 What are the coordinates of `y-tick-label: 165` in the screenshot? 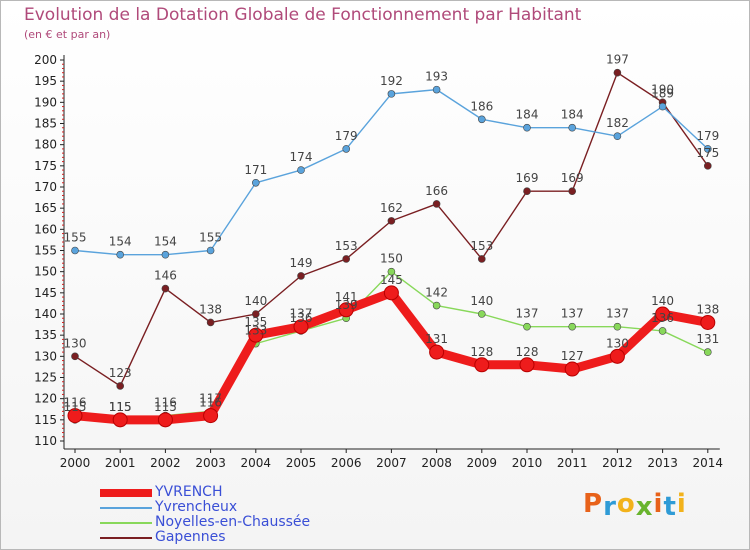 It's located at (45, 208).